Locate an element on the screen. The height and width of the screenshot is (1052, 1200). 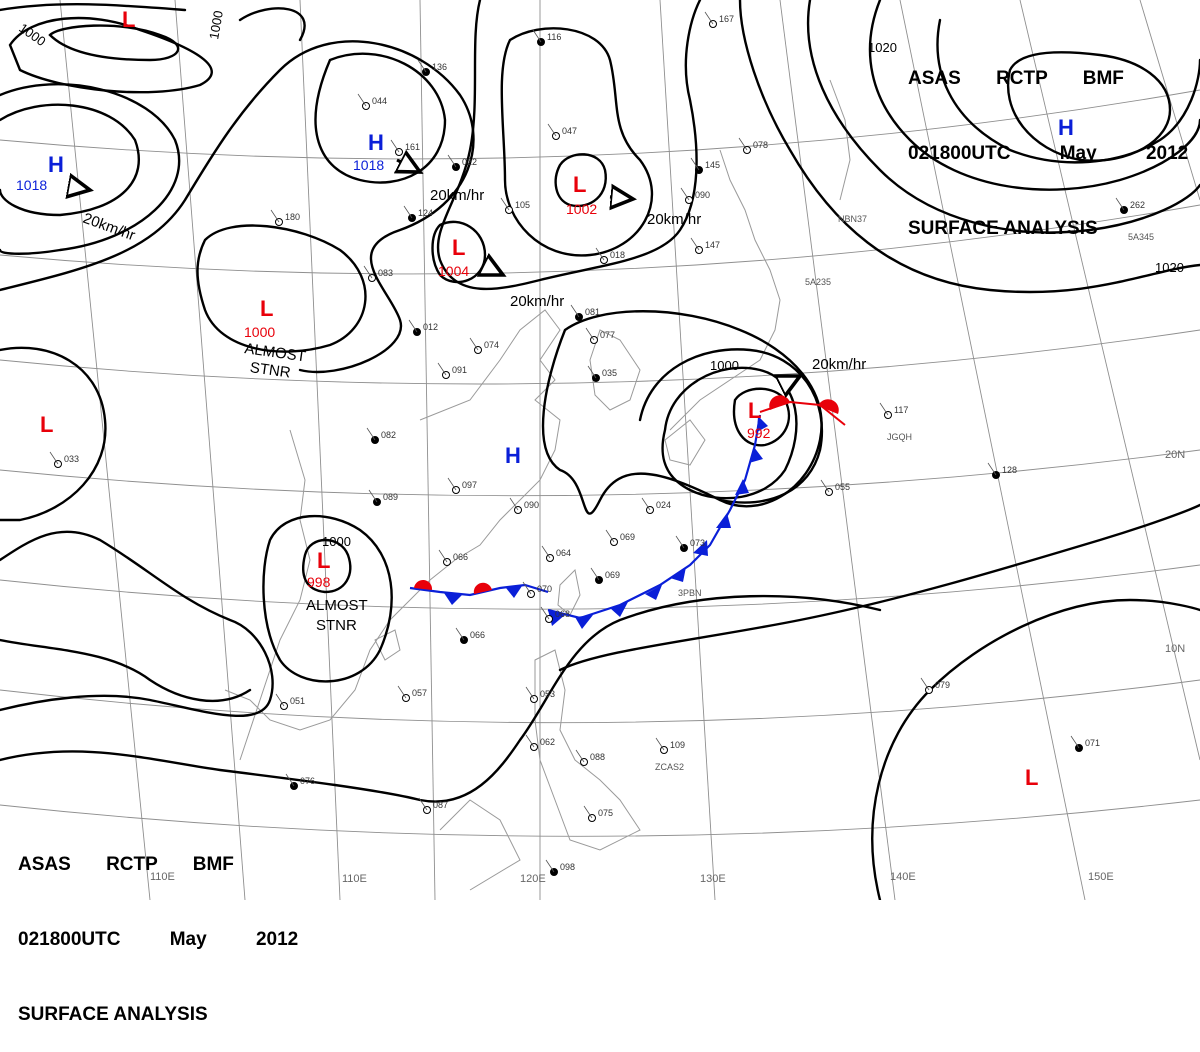
station-plot: 097 is located at coordinates (462, 485).